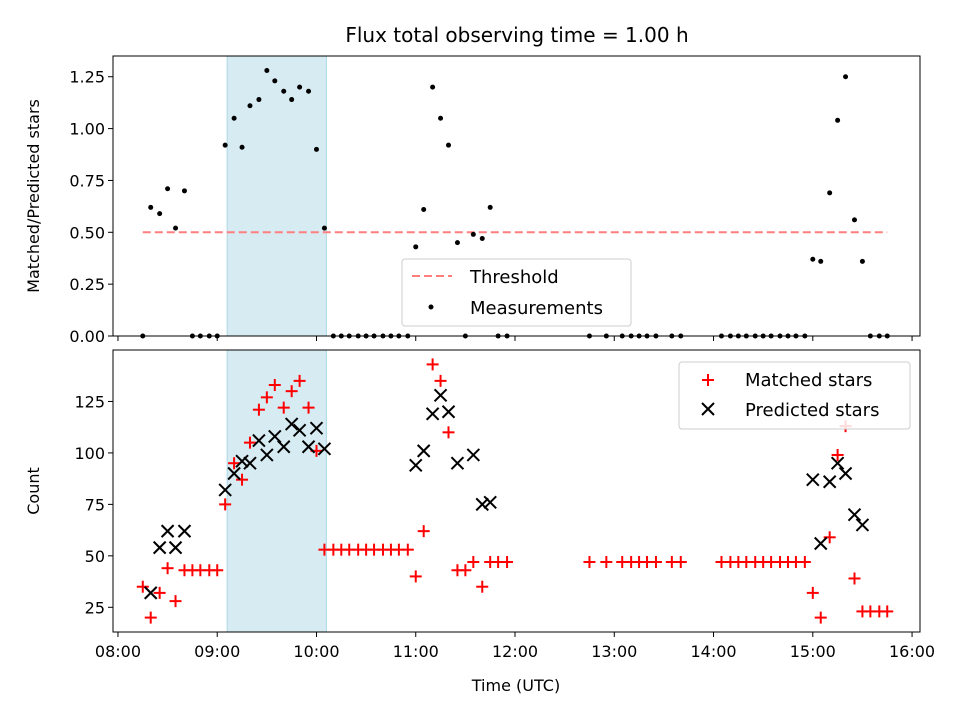 This screenshot has height=720, width=960. What do you see at coordinates (93, 401) in the screenshot?
I see `y-tick: 125` at bounding box center [93, 401].